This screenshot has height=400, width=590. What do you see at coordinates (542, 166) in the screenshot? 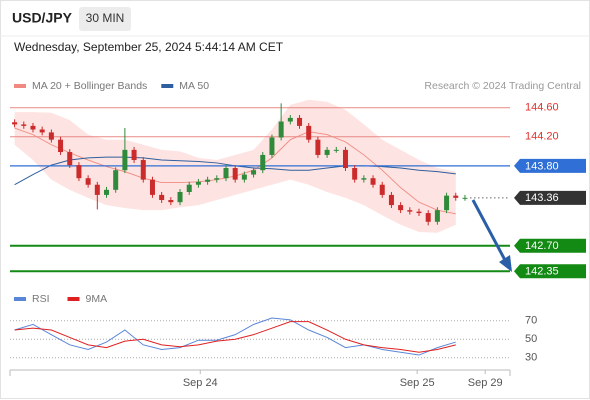
I see `level-label: 143.80` at bounding box center [542, 166].